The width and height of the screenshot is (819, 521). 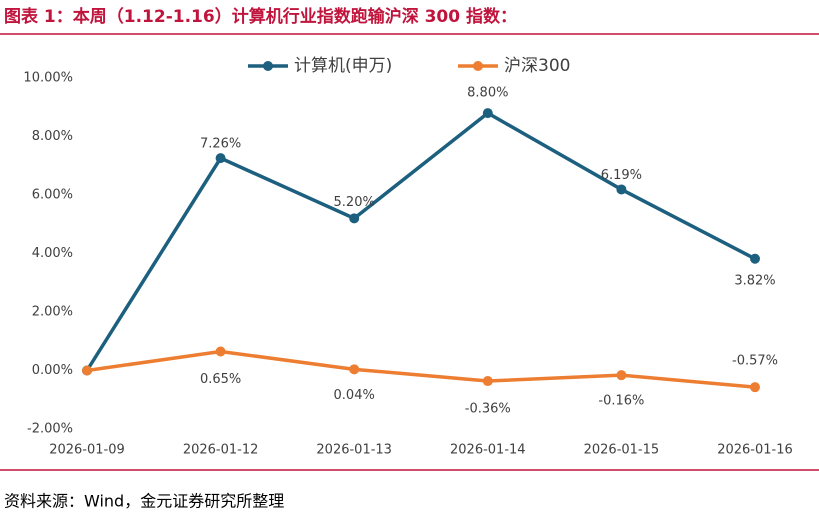 What do you see at coordinates (52, 253) in the screenshot?
I see `y-tick-label: 4.00%` at bounding box center [52, 253].